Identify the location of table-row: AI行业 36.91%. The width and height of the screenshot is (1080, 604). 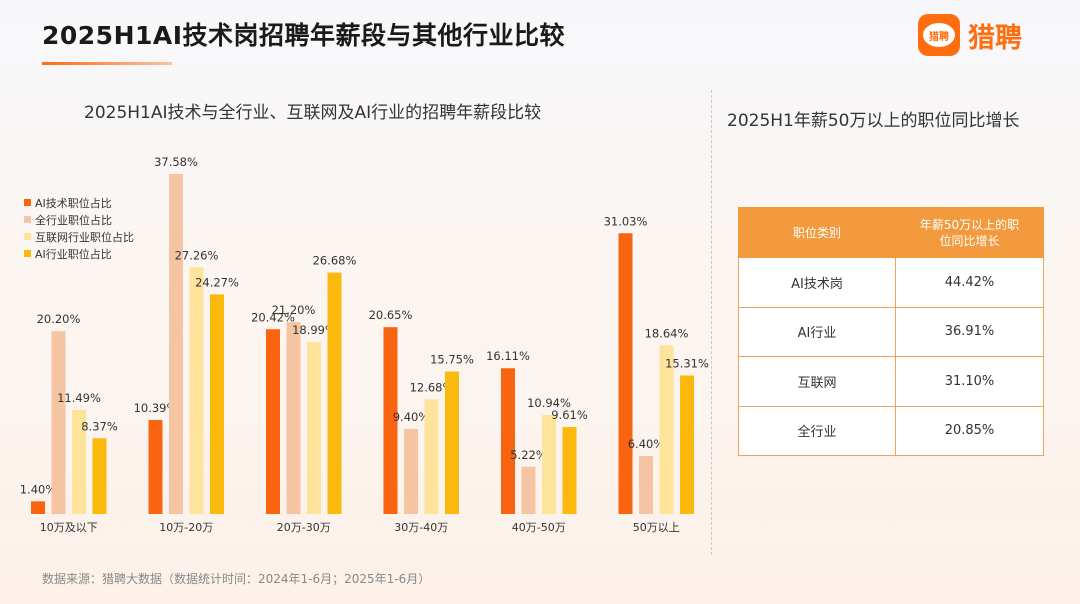
(891, 331).